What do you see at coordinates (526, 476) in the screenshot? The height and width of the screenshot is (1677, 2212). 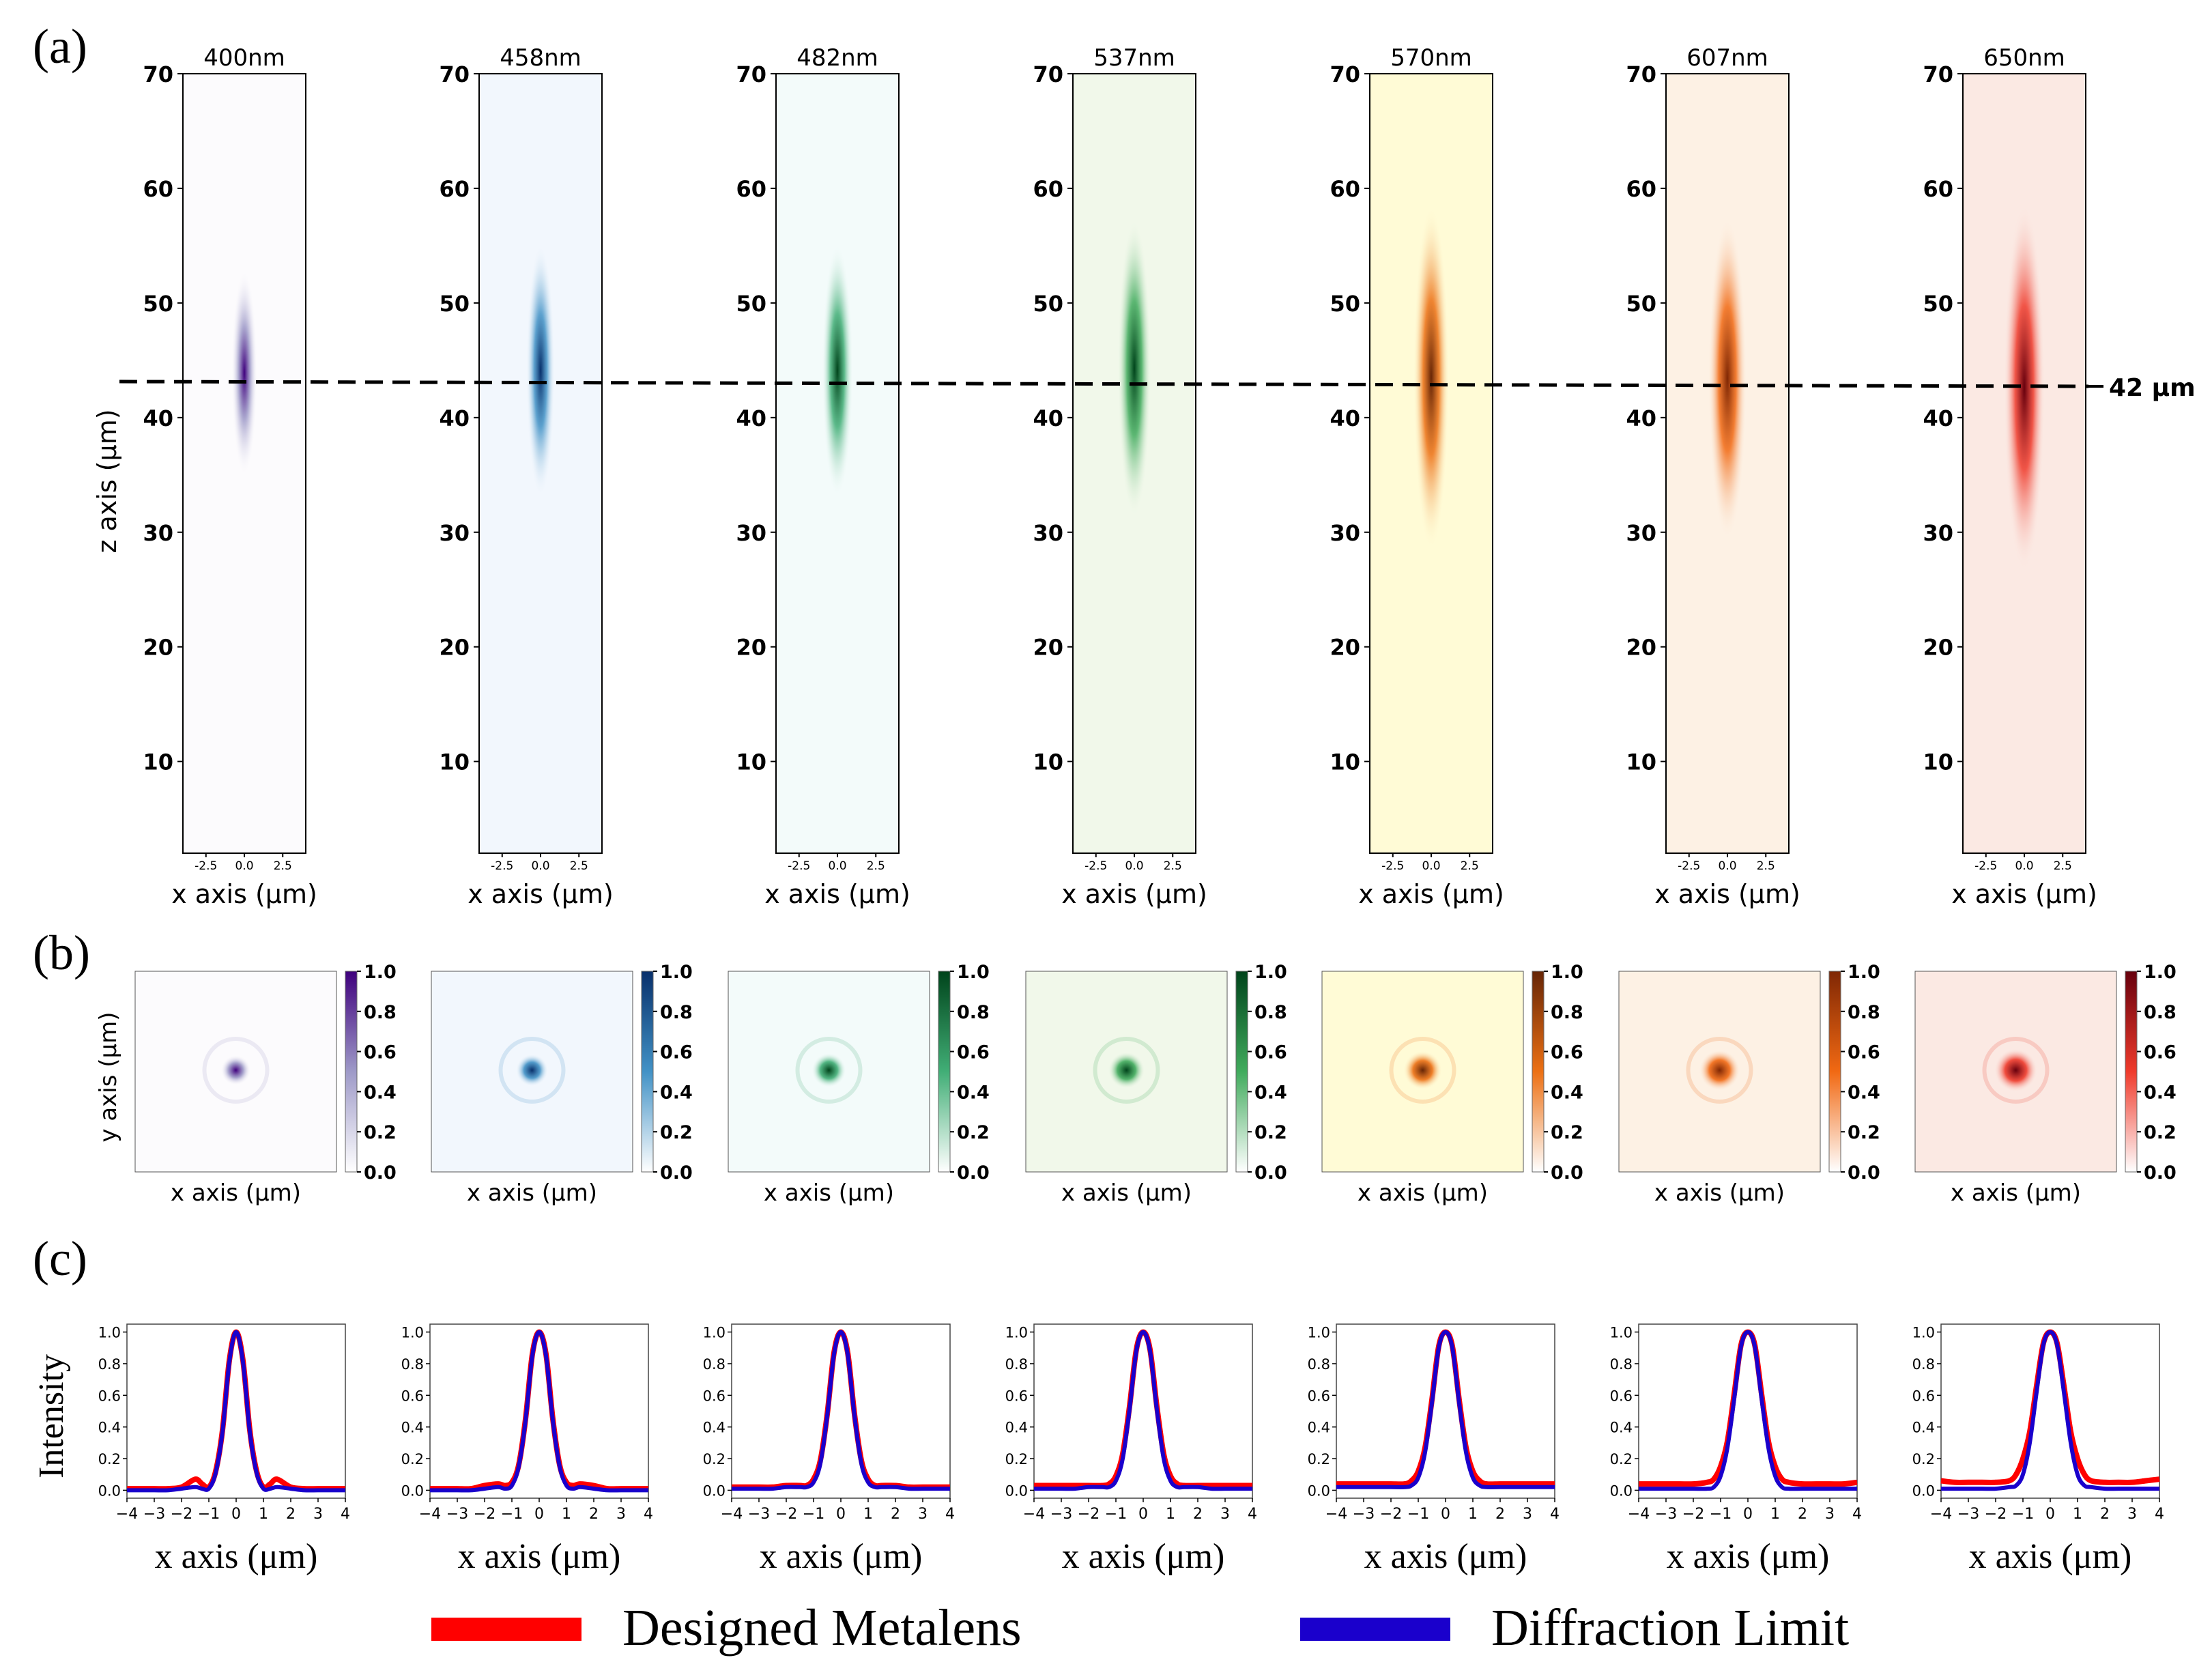 I see `panel-a-plot-1: 458nm 10 20 30 40 50 60 70 -2.5 0.0 2.5 x axis (μm)` at bounding box center [526, 476].